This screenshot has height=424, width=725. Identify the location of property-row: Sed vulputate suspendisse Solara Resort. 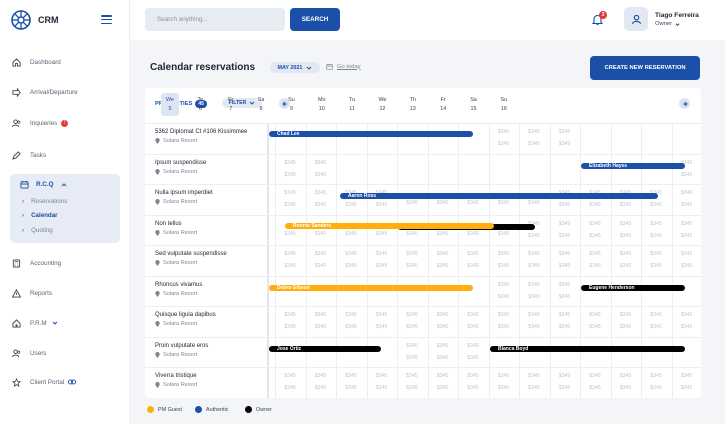
(207, 260).